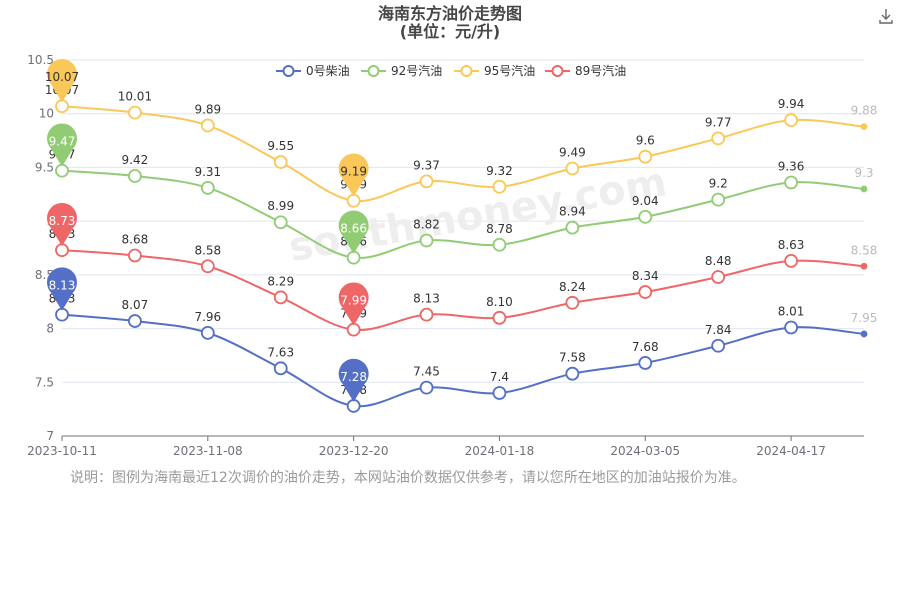  What do you see at coordinates (500, 451) in the screenshot?
I see `x-tick-label: 2024-01-18` at bounding box center [500, 451].